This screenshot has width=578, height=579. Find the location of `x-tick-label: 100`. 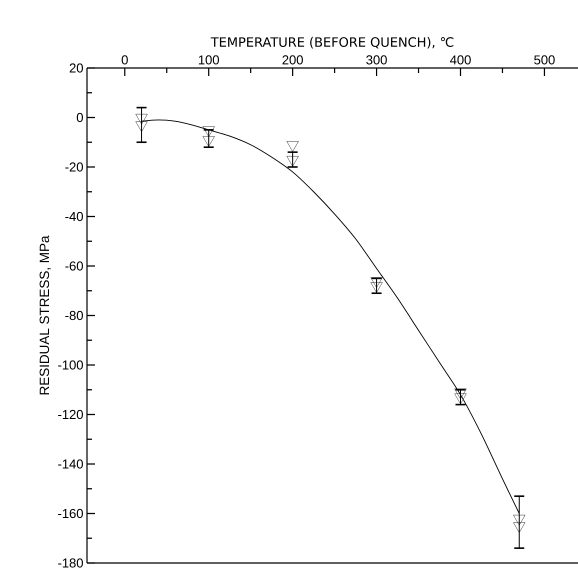

x-tick-label: 100 is located at coordinates (209, 59).